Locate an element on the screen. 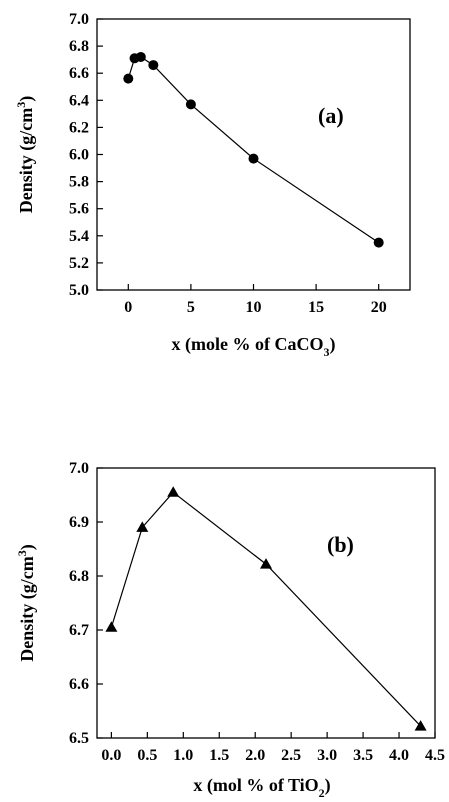  chart-b-y-tick-label: 6.5 is located at coordinates (79, 738).